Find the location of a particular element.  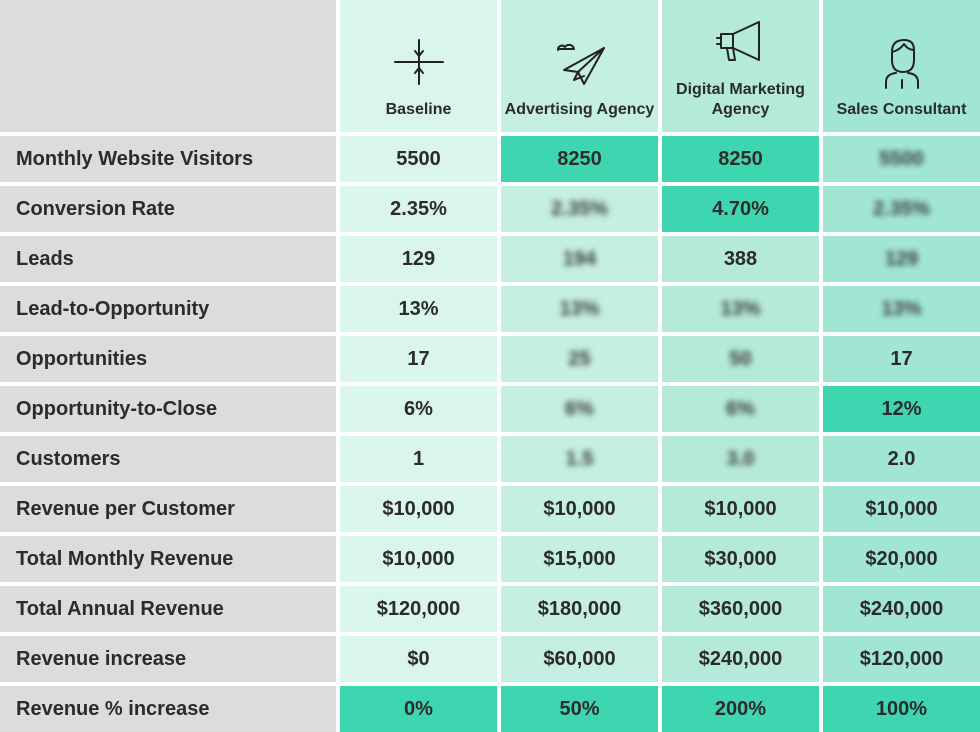

row-label: Monthly Website Visitors is located at coordinates (168, 159).